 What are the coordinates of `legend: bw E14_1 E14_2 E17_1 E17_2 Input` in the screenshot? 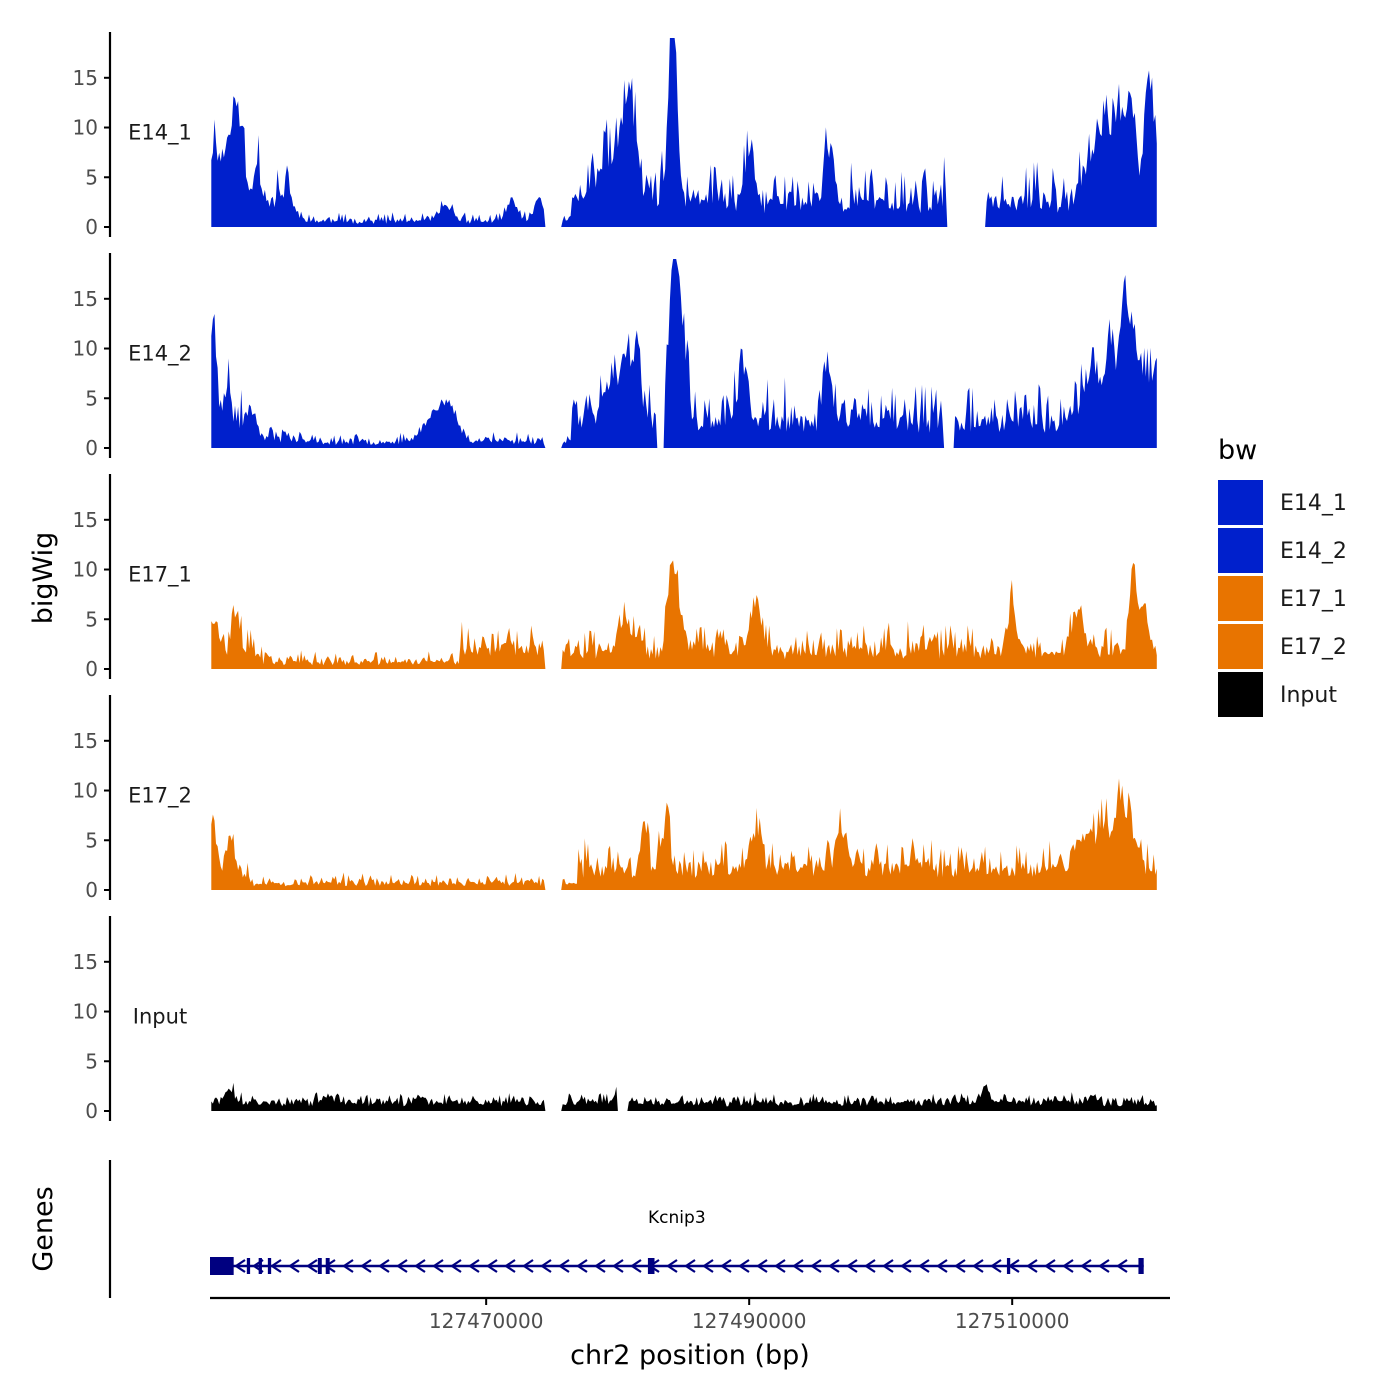 It's located at (1282, 576).